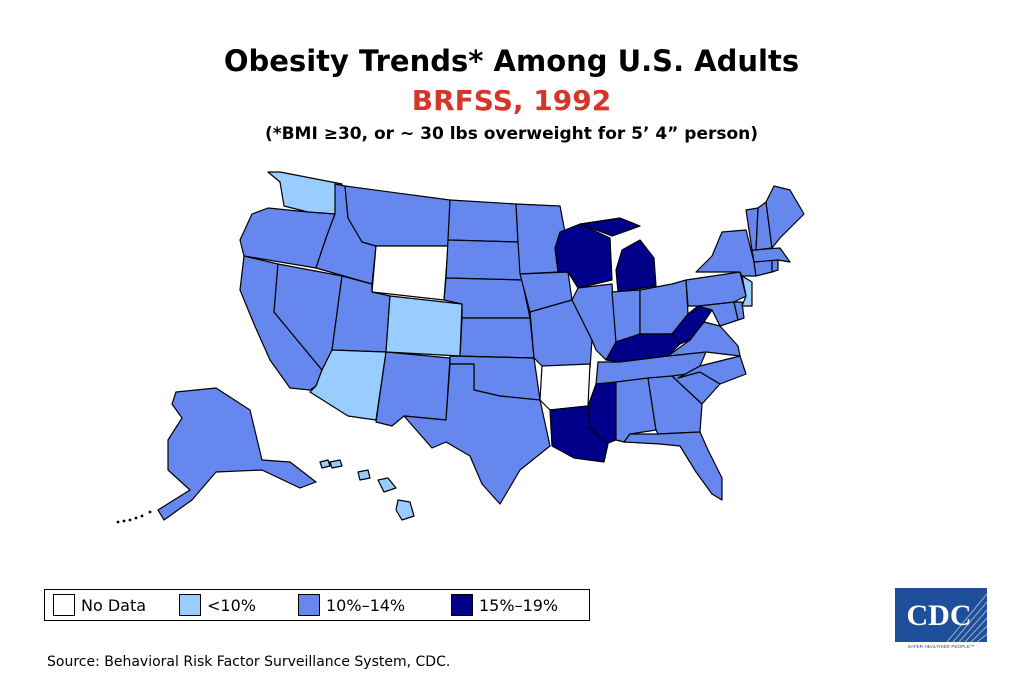 This screenshot has width=1023, height=682. Describe the element at coordinates (716, 289) in the screenshot. I see `state-pennsylvania` at that location.